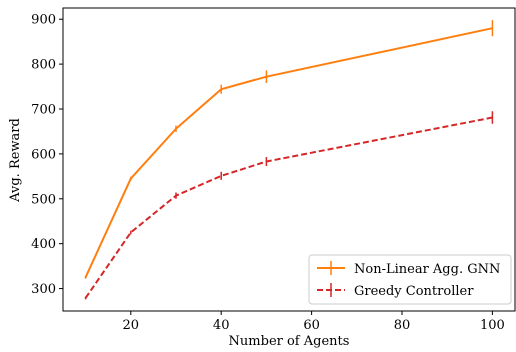 This screenshot has width=516, height=352. Describe the element at coordinates (43, 110) in the screenshot. I see `y-tick-label: 700` at that location.